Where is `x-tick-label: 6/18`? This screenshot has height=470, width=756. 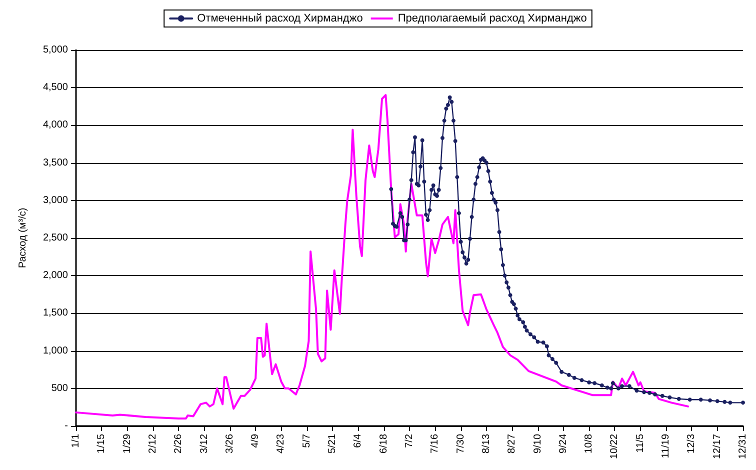 x-tick-label: 6/18 is located at coordinates (384, 444).